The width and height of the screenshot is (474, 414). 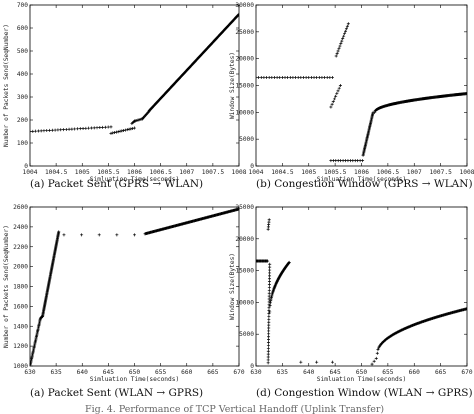 I want to click on y-tick-label: 15000, so click(x=244, y=271).